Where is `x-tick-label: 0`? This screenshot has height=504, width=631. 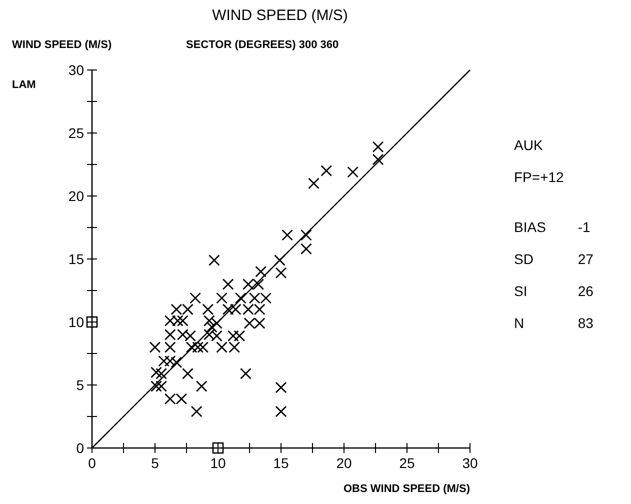 x-tick-label: 0 is located at coordinates (92, 463).